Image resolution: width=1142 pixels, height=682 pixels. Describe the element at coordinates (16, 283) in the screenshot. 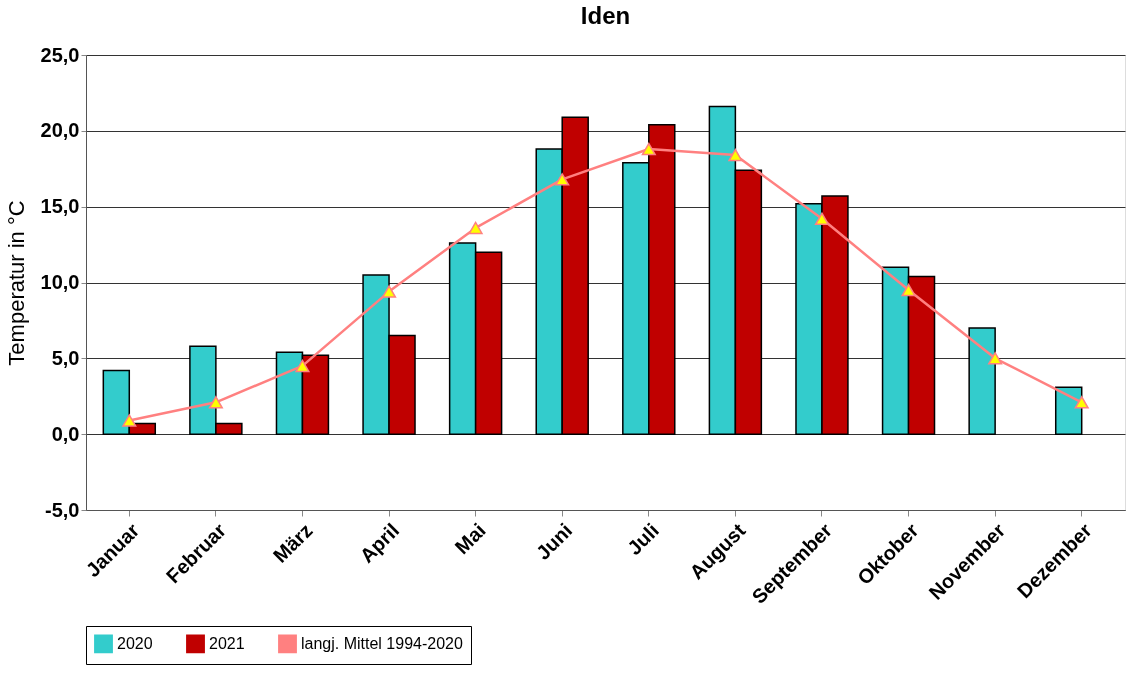

I see `y-axis-title: Temperatur in °C` at that location.